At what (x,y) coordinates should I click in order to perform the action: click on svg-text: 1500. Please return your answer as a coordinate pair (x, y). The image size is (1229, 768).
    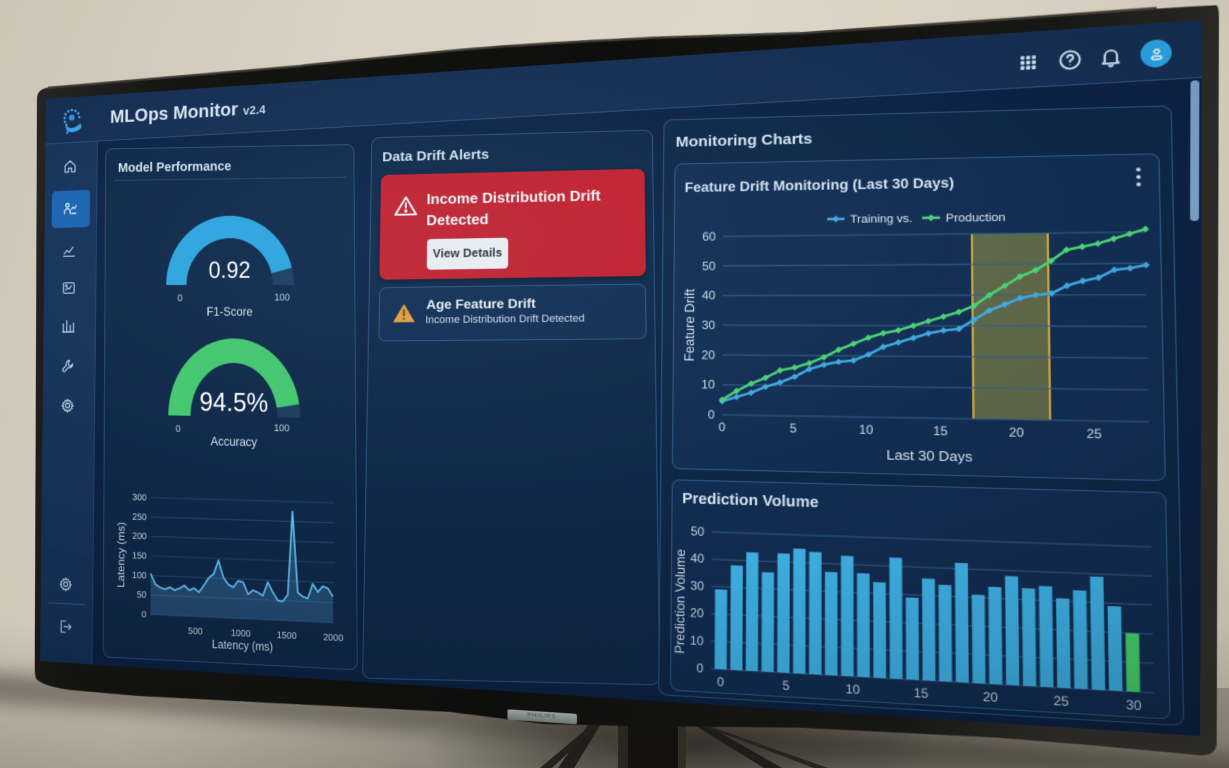
    Looking at the image, I should click on (287, 635).